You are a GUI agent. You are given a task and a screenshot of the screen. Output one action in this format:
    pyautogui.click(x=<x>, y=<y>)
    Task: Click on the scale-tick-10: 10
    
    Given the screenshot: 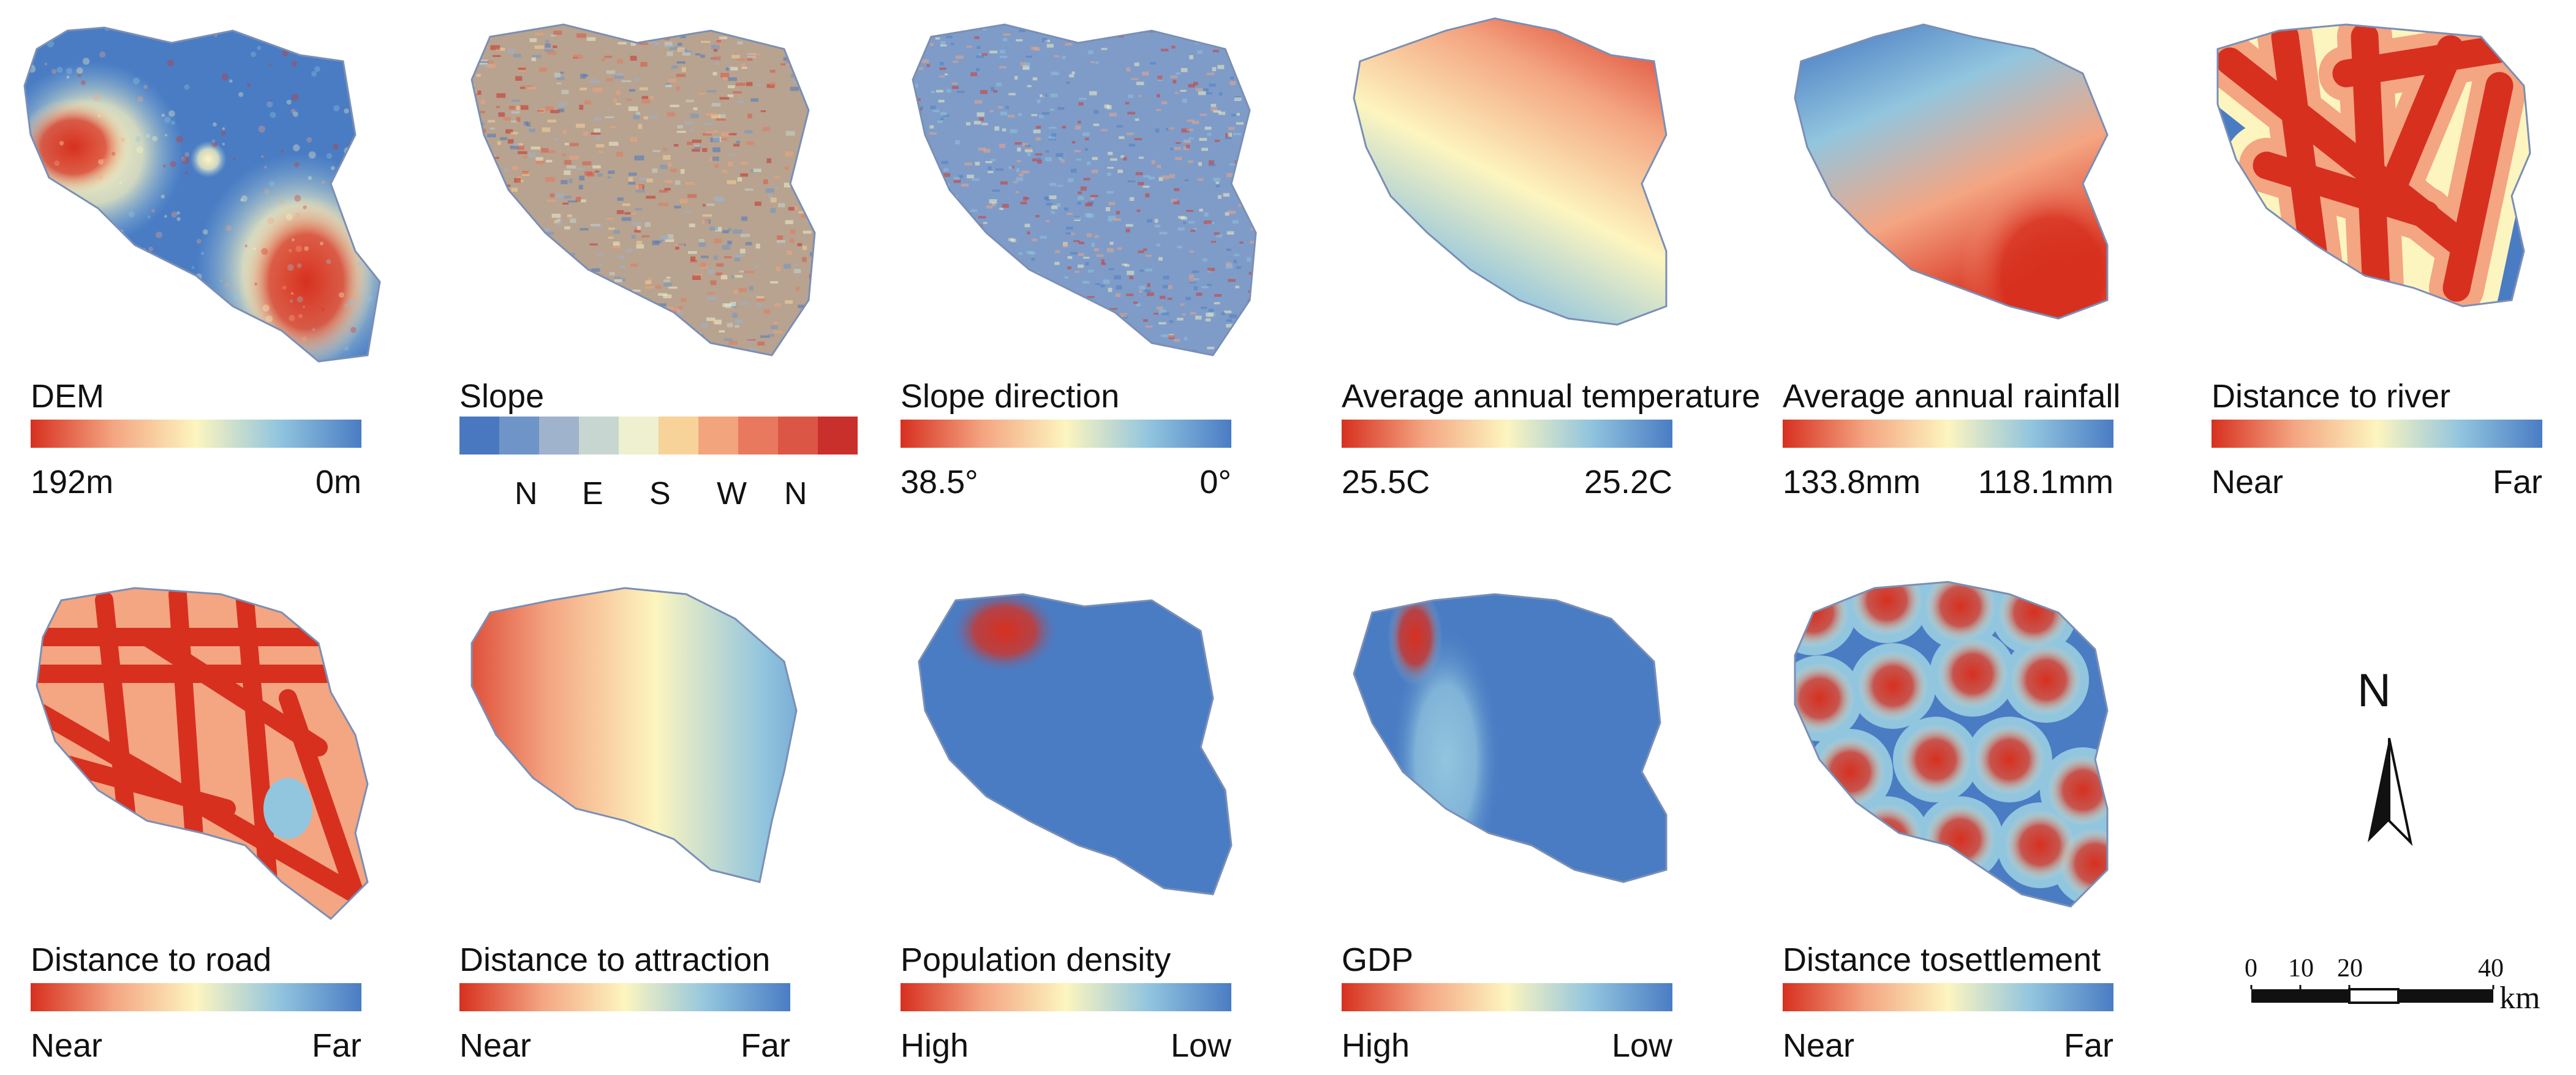 What is the action you would take?
    pyautogui.click(x=2301, y=968)
    